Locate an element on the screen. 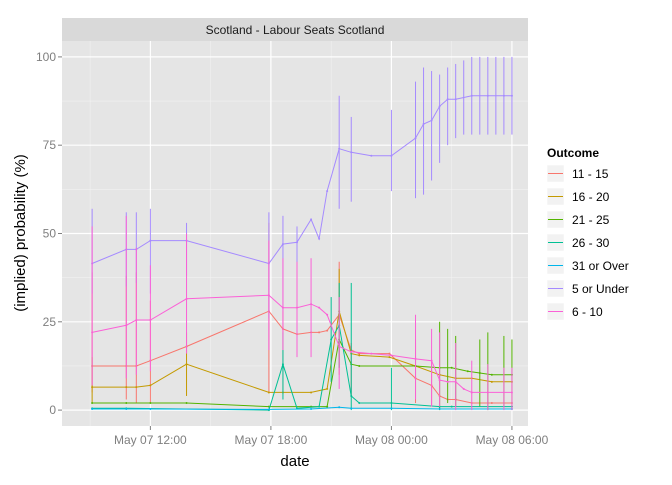 The image size is (672, 485). legend-label: 31 or Over is located at coordinates (600, 266).